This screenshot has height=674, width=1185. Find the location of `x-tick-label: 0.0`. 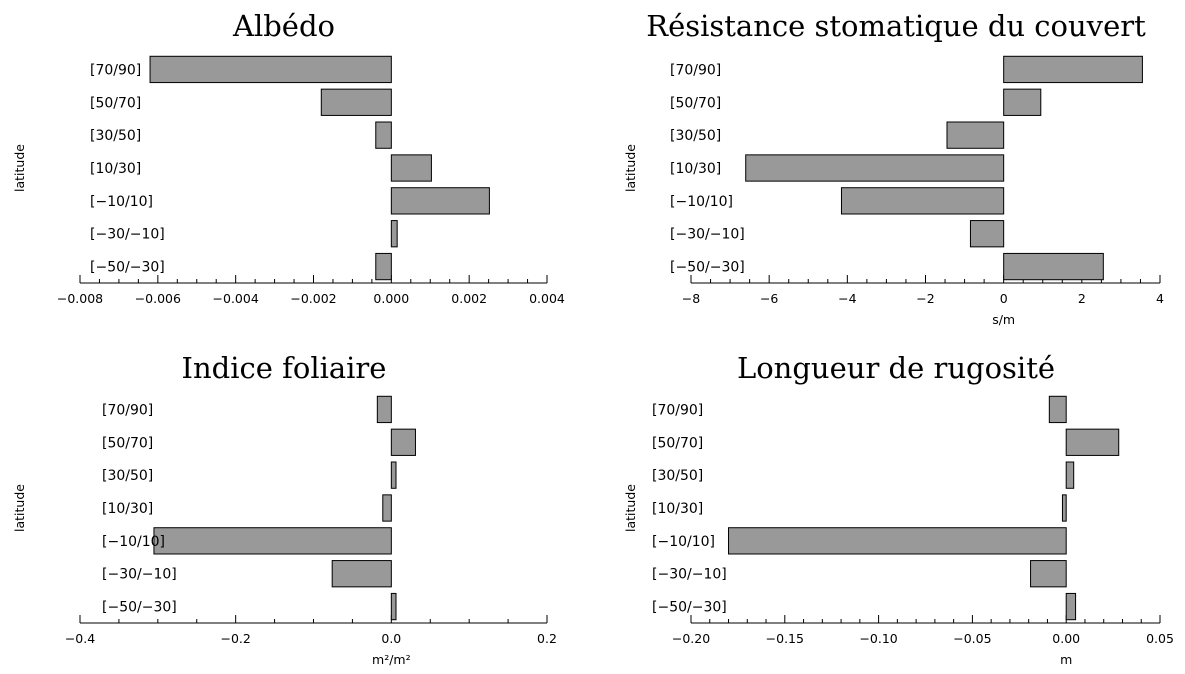

x-tick-label: 0.0 is located at coordinates (391, 638).